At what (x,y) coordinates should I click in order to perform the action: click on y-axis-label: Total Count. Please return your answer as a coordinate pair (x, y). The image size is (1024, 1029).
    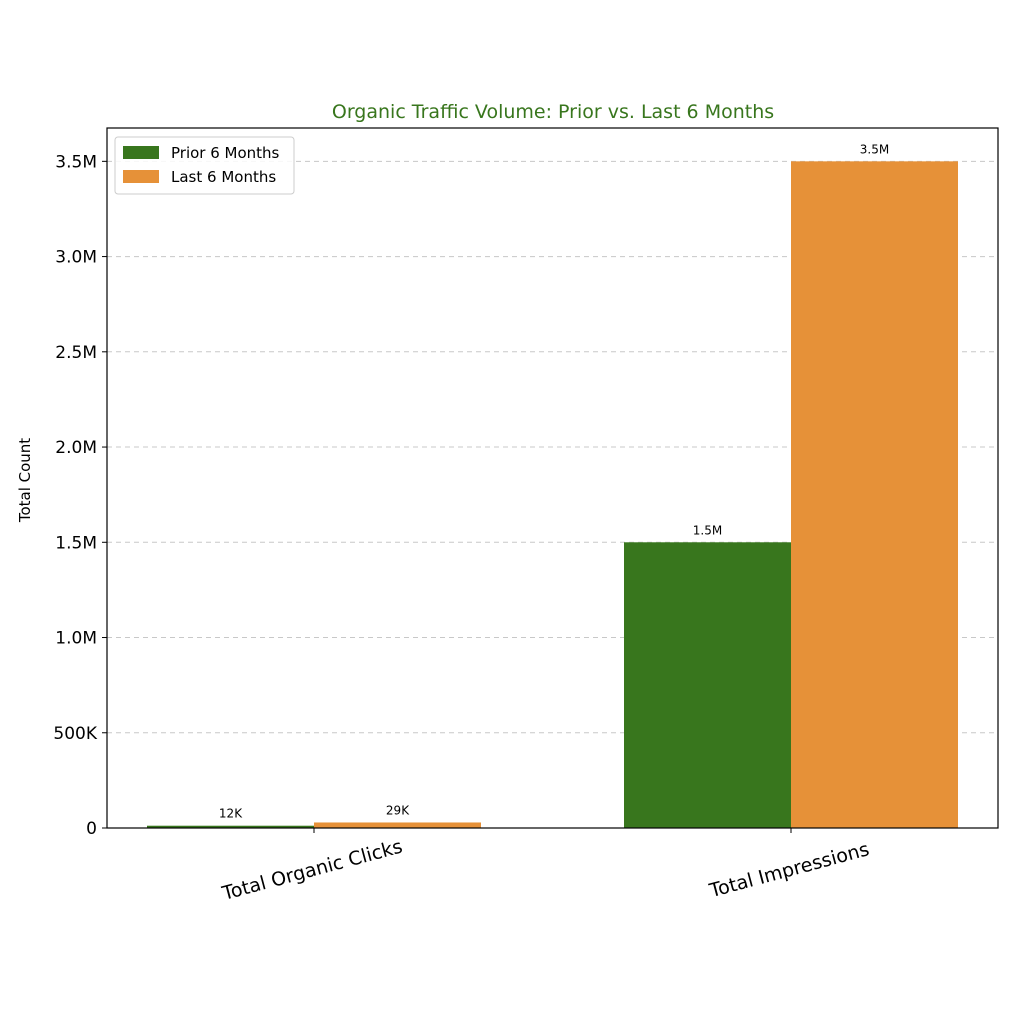
    Looking at the image, I should click on (25, 480).